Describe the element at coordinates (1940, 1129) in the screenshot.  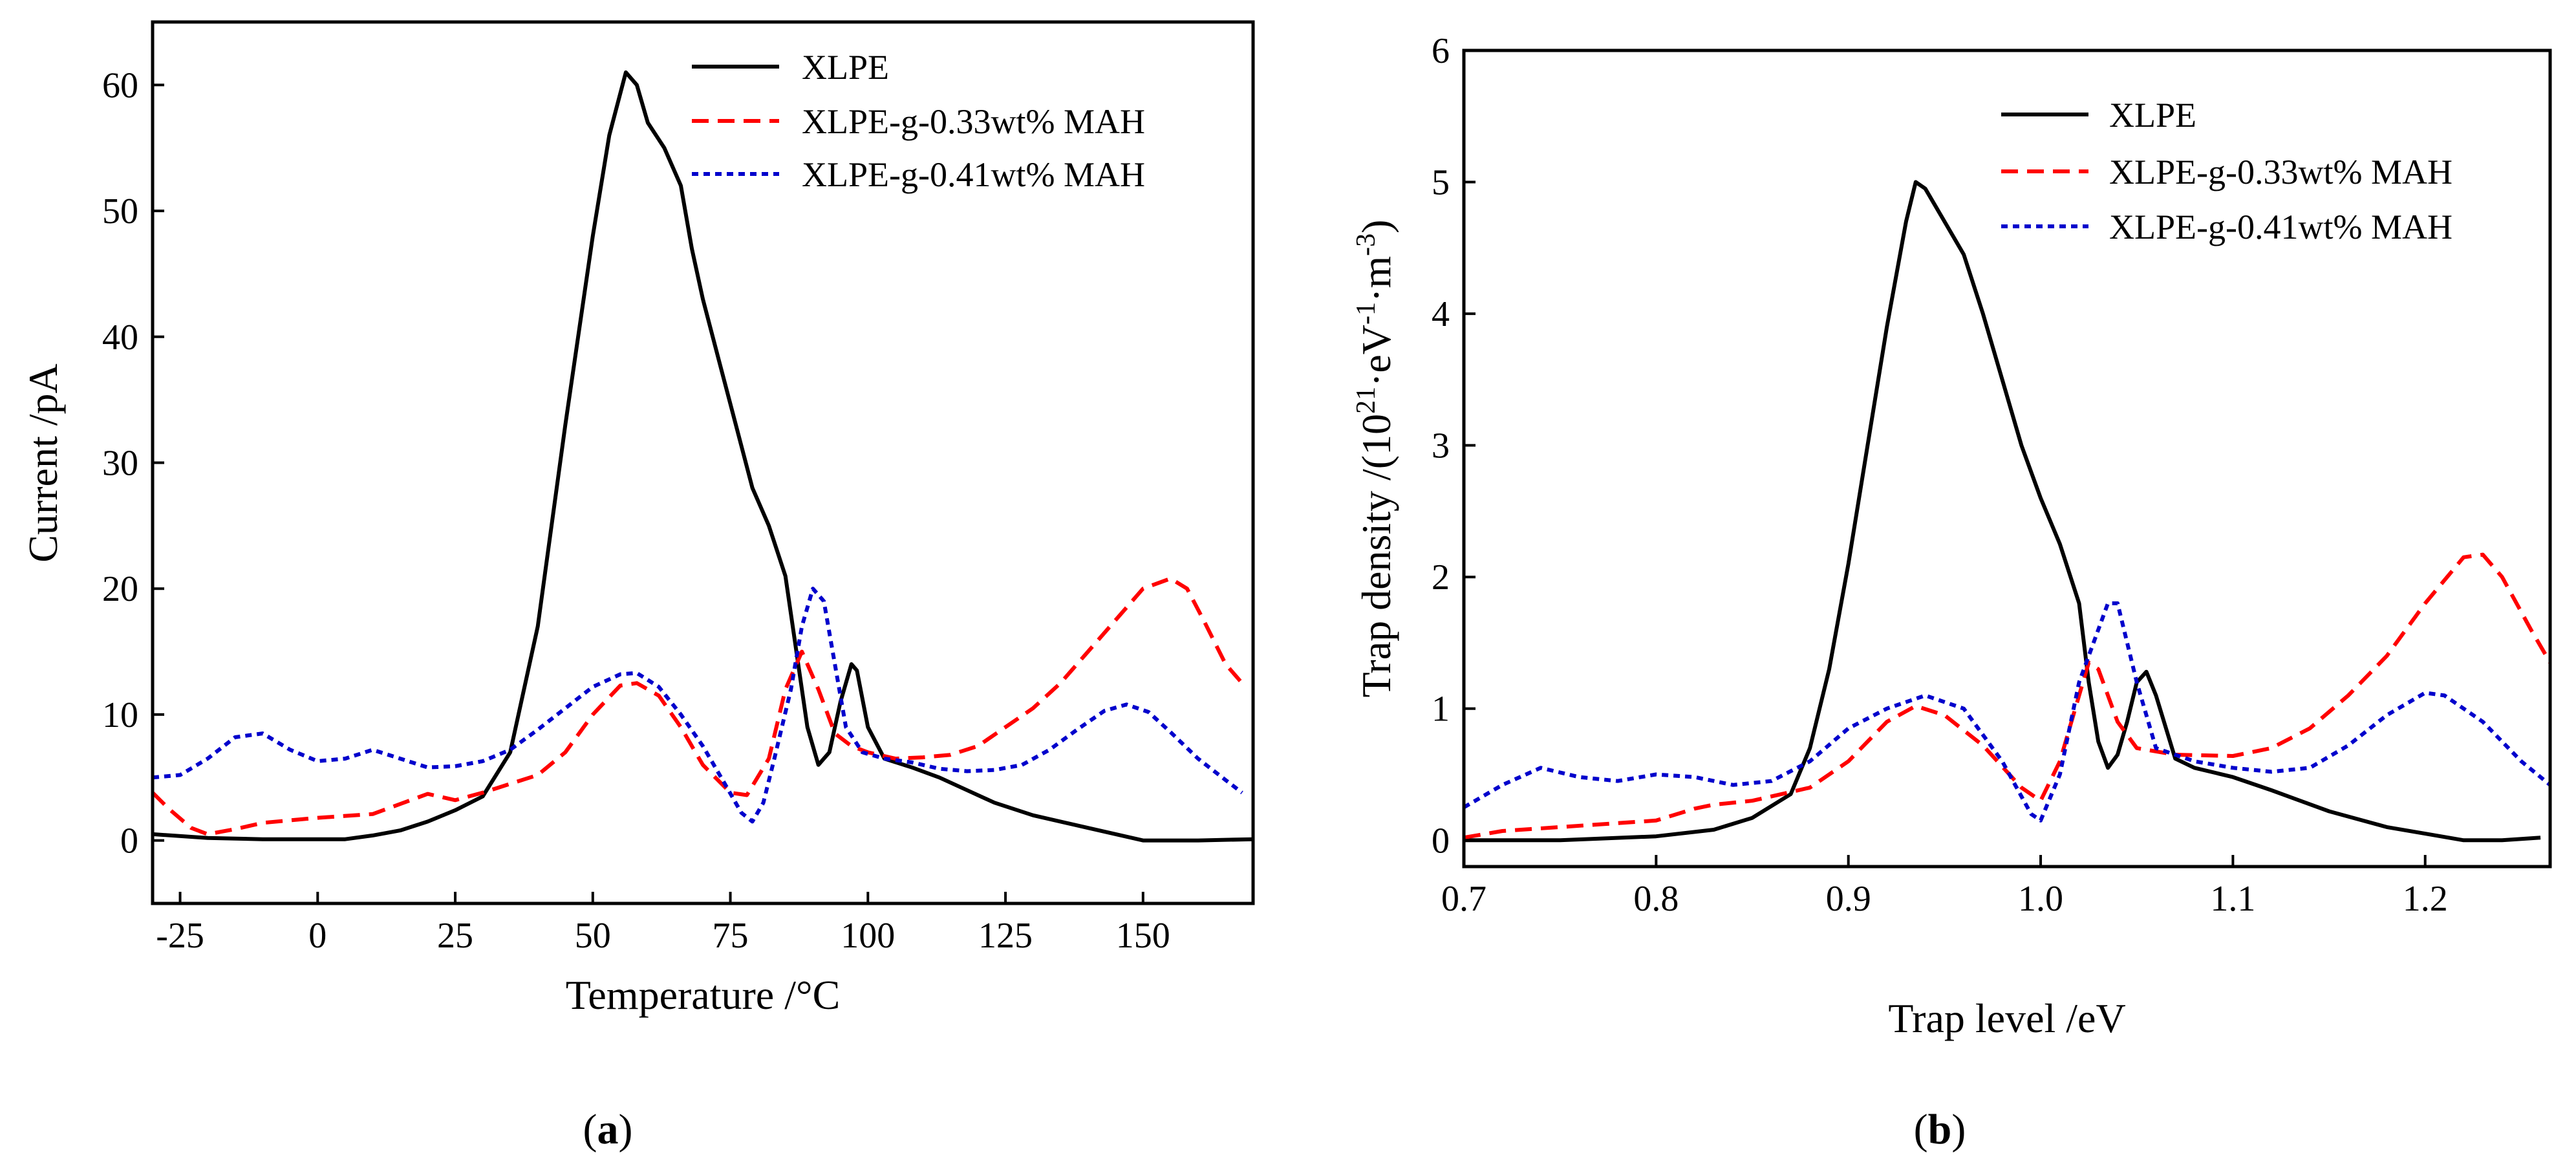
I see `panel-label-b: (b)` at that location.